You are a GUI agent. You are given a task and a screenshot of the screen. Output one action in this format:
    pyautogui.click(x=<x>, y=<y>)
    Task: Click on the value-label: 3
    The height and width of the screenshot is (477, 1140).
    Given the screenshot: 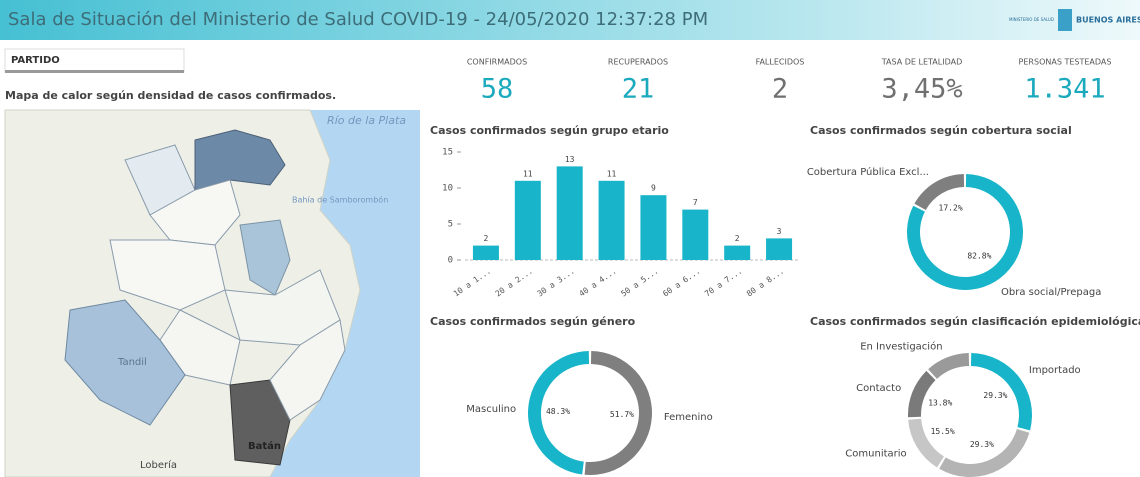 What is the action you would take?
    pyautogui.click(x=779, y=231)
    